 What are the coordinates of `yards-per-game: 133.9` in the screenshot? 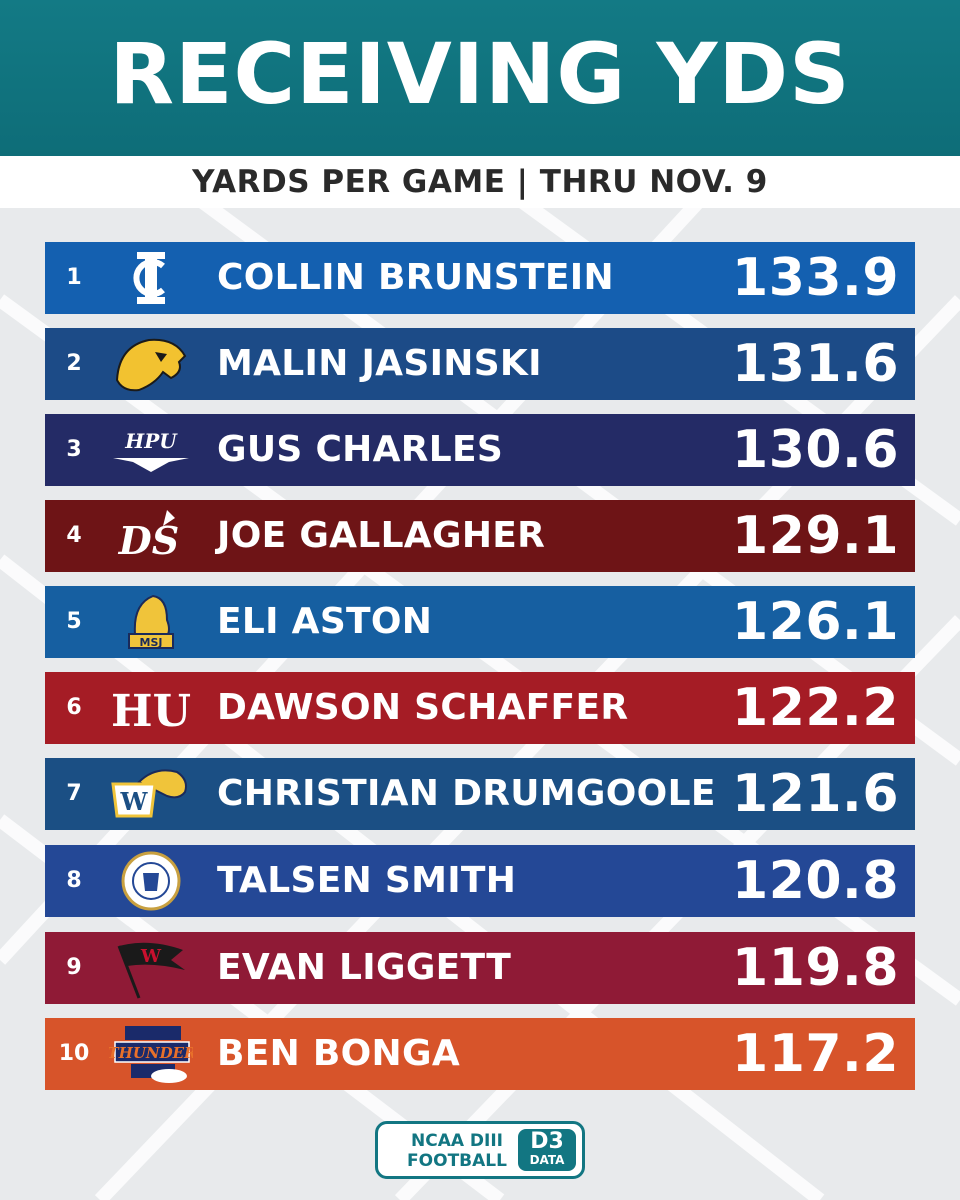 It's located at (815, 278).